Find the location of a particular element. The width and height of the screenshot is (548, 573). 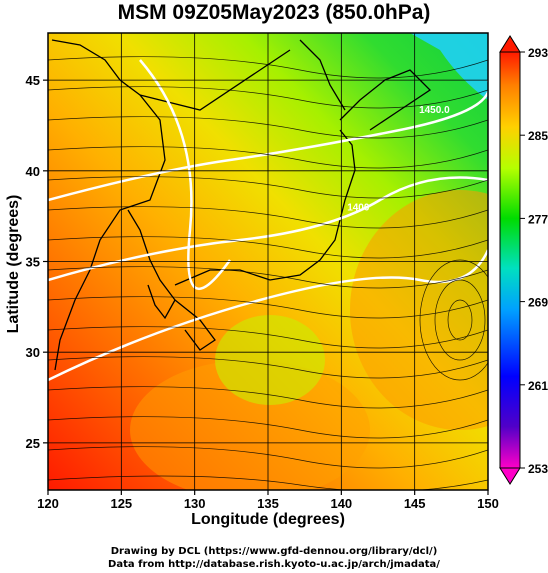

cool-region-center is located at coordinates (270, 360).